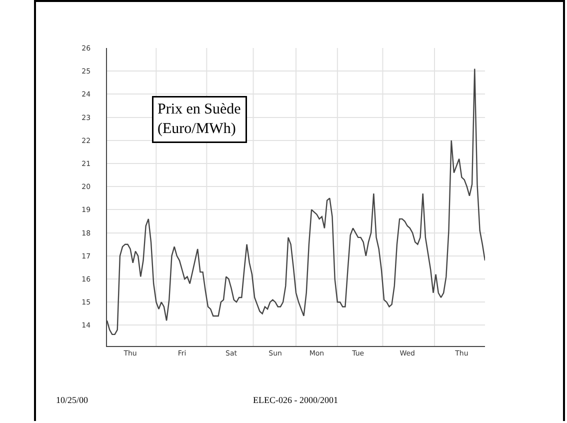 This screenshot has width=567, height=423. Describe the element at coordinates (200, 119) in the screenshot. I see `annotation: Prix en Suède (Euro/MWh)` at that location.